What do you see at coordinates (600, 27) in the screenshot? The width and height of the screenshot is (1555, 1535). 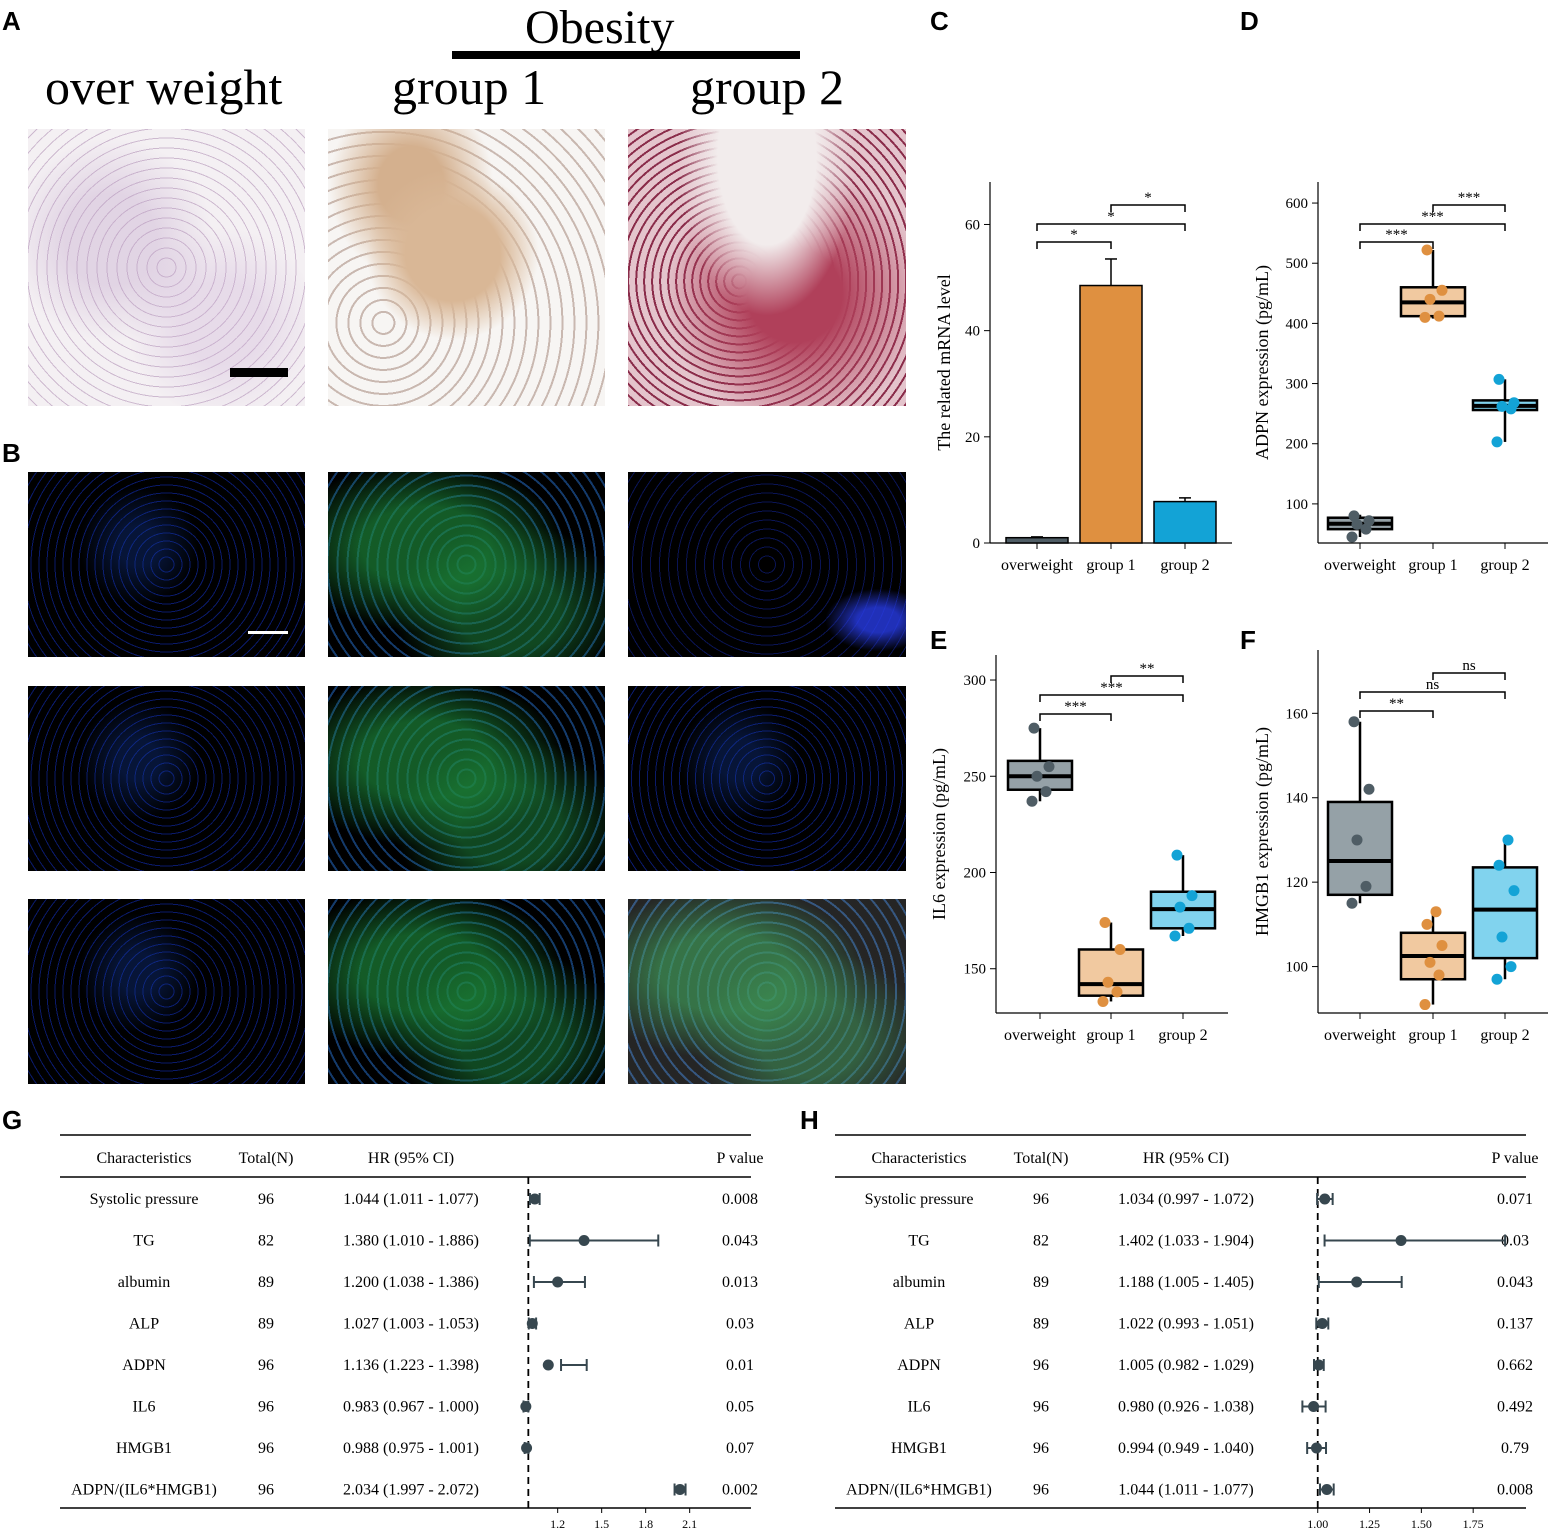 I see `obesity-title: Obesity` at bounding box center [600, 27].